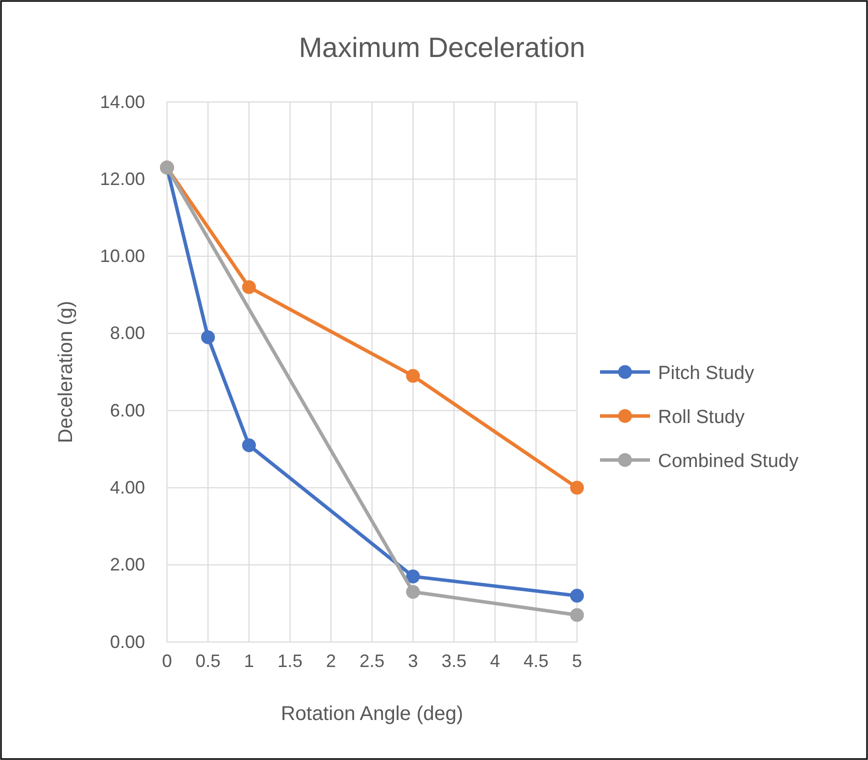  Describe the element at coordinates (249, 660) in the screenshot. I see `x-tick-label: 1` at that location.